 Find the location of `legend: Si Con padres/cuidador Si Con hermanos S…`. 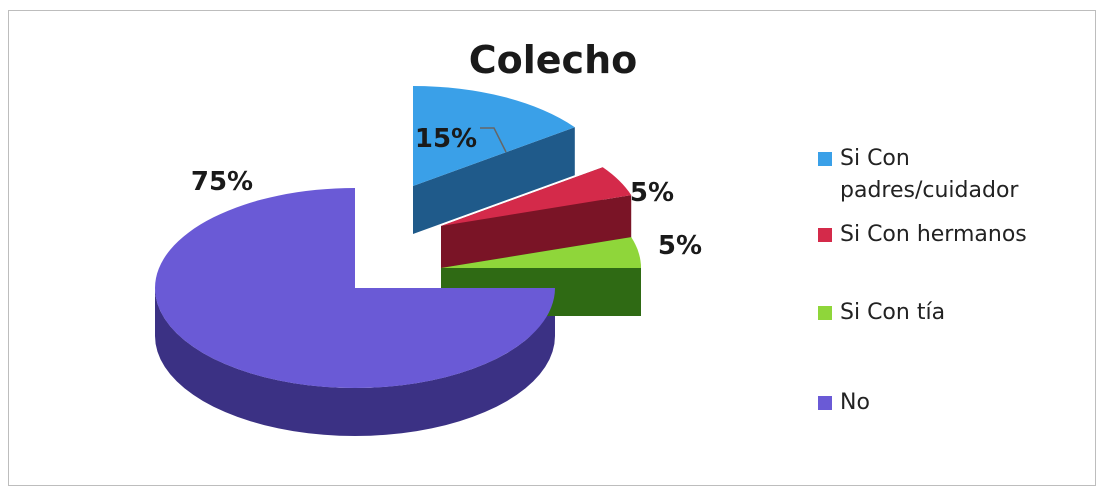

legend: Si Con padres/cuidador Si Con hermanos S… is located at coordinates (953, 285).